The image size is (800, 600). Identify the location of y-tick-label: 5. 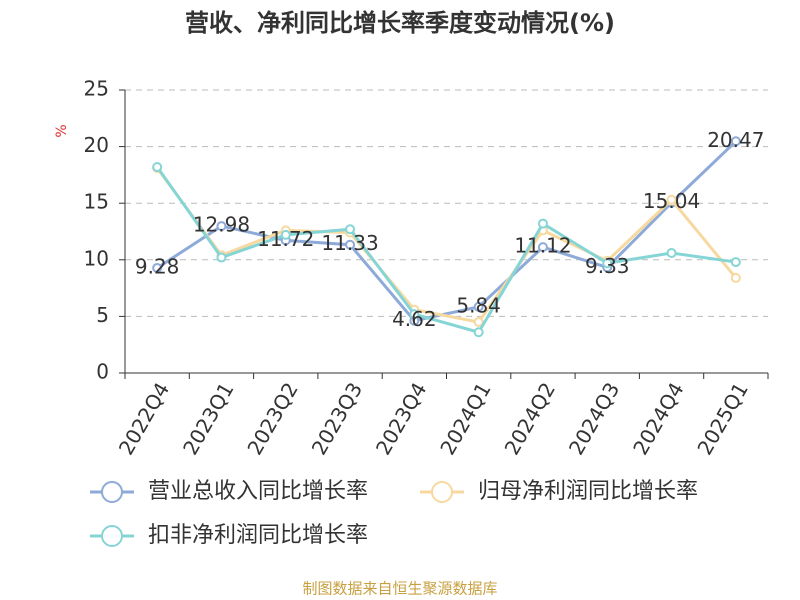
(102, 315).